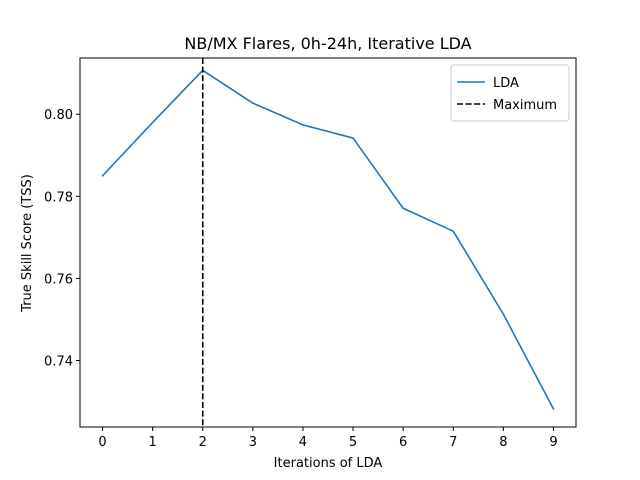 The height and width of the screenshot is (480, 640). Describe the element at coordinates (328, 438) in the screenshot. I see `x-axis: 0 1 2 3 4 5 6 7 8 9` at that location.